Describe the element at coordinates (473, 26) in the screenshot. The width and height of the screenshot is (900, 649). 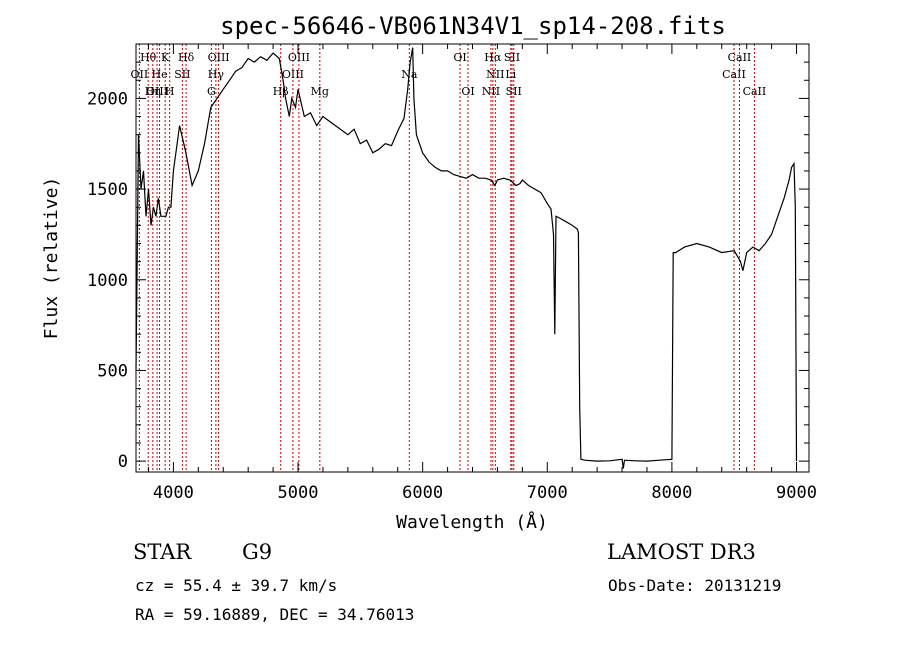
I see `chart-title: spec-56646-VB061N34V1_sp14-208.fits` at that location.